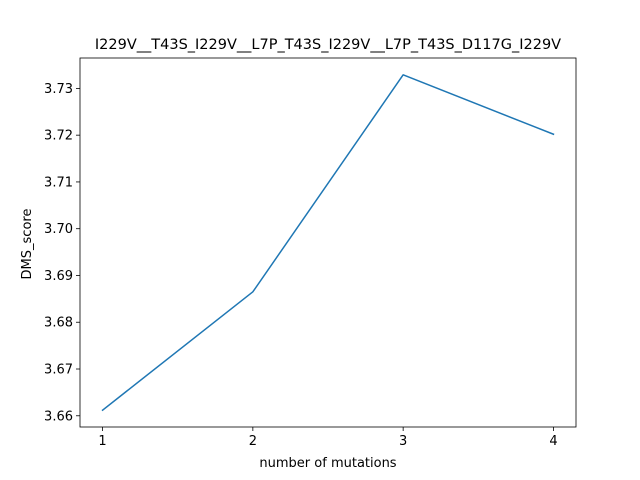 The width and height of the screenshot is (640, 480). What do you see at coordinates (553, 441) in the screenshot?
I see `x-tick-label: 4` at bounding box center [553, 441].